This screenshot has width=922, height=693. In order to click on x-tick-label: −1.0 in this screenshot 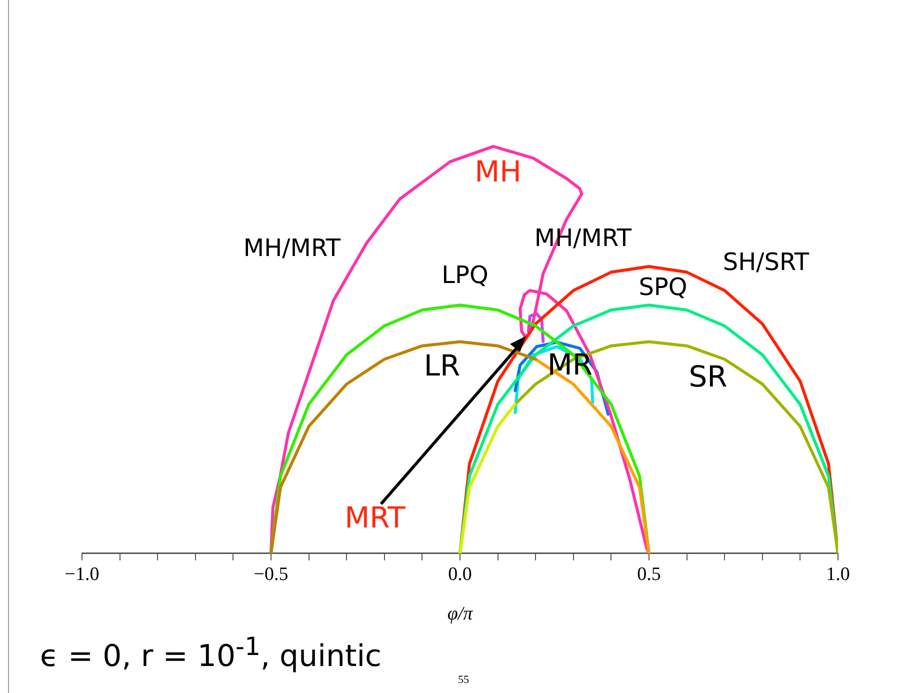, I will do `click(82, 574)`.